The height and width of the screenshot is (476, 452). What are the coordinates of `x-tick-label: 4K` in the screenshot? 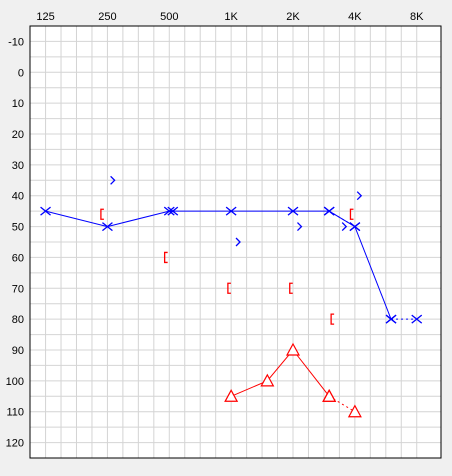 It's located at (355, 17).